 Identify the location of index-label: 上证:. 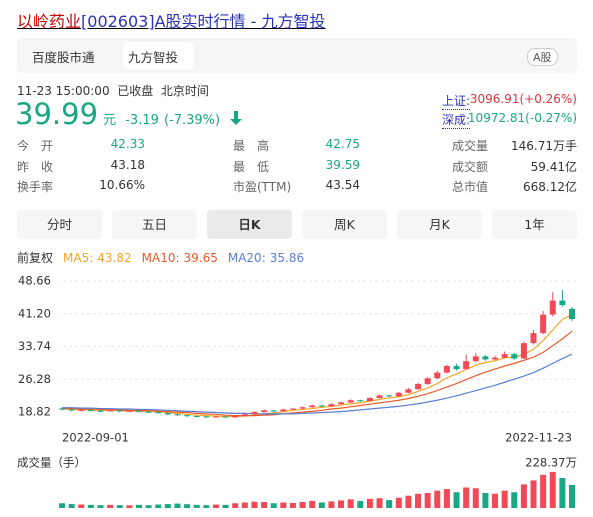
(456, 102).